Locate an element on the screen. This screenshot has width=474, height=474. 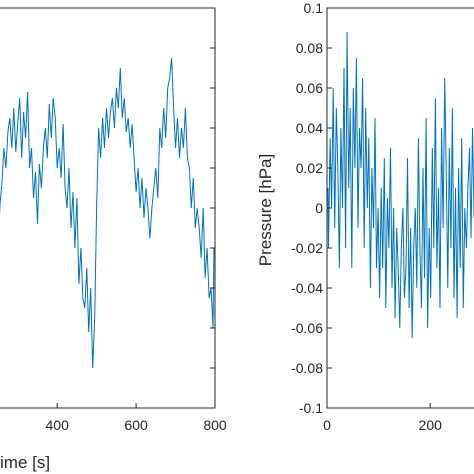
x-tick-label: 600 is located at coordinates (136, 425).